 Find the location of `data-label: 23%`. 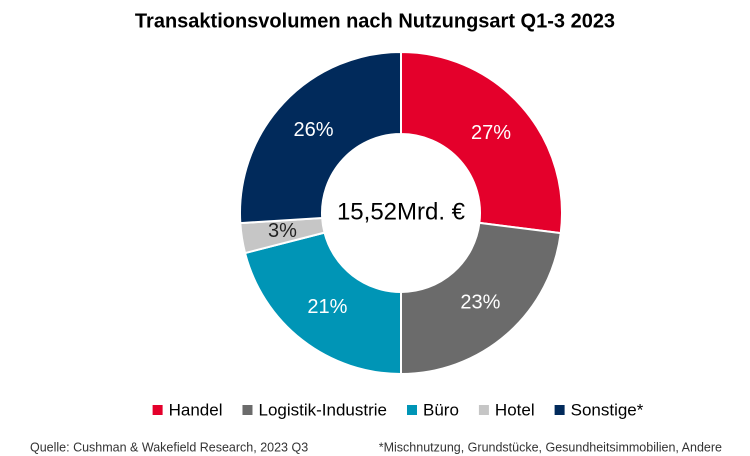

data-label: 23% is located at coordinates (480, 302).